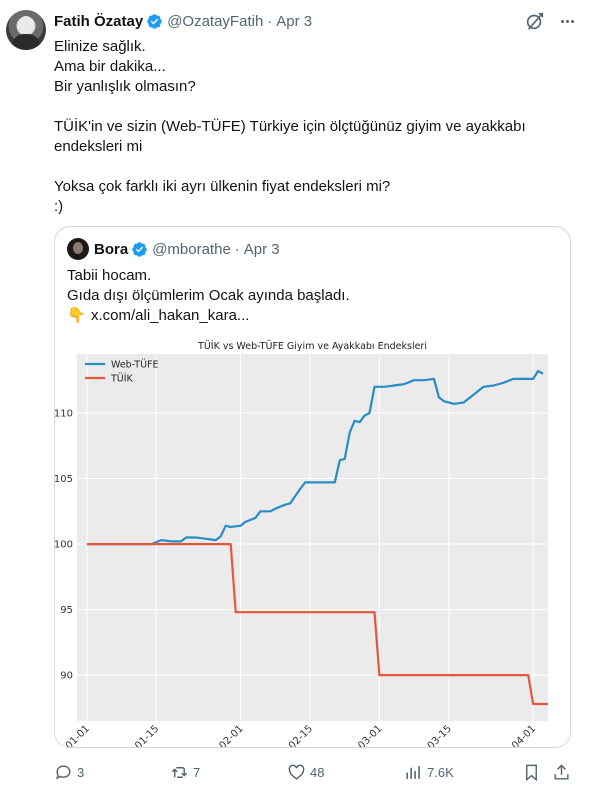 This screenshot has width=596, height=793. Describe the element at coordinates (81, 772) in the screenshot. I see `reply-count: 3` at that location.